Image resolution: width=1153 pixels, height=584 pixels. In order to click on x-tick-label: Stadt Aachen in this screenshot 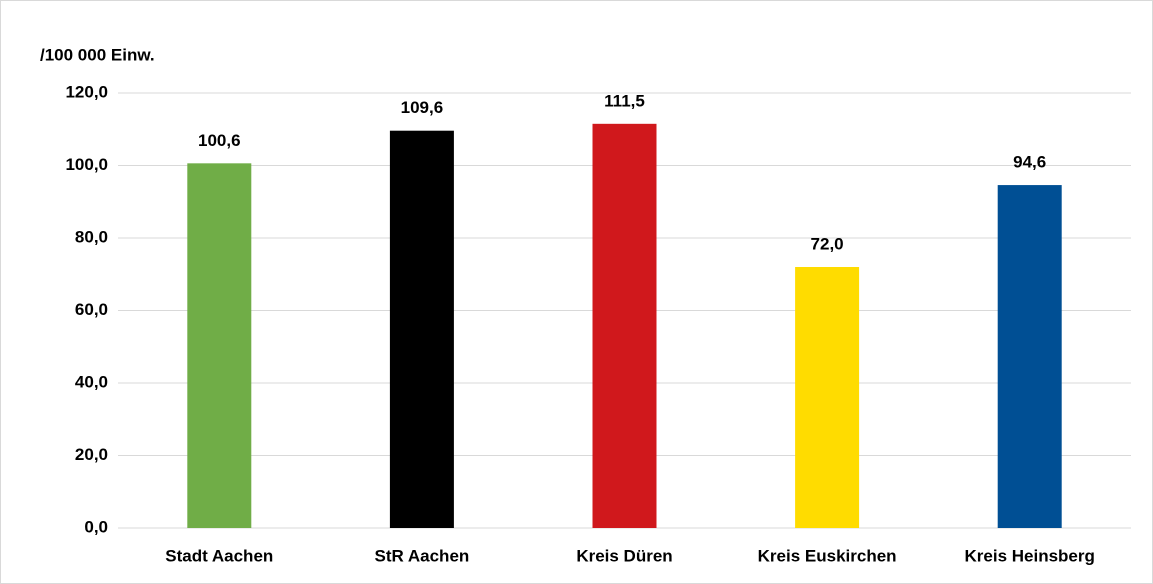, I will do `click(219, 555)`.